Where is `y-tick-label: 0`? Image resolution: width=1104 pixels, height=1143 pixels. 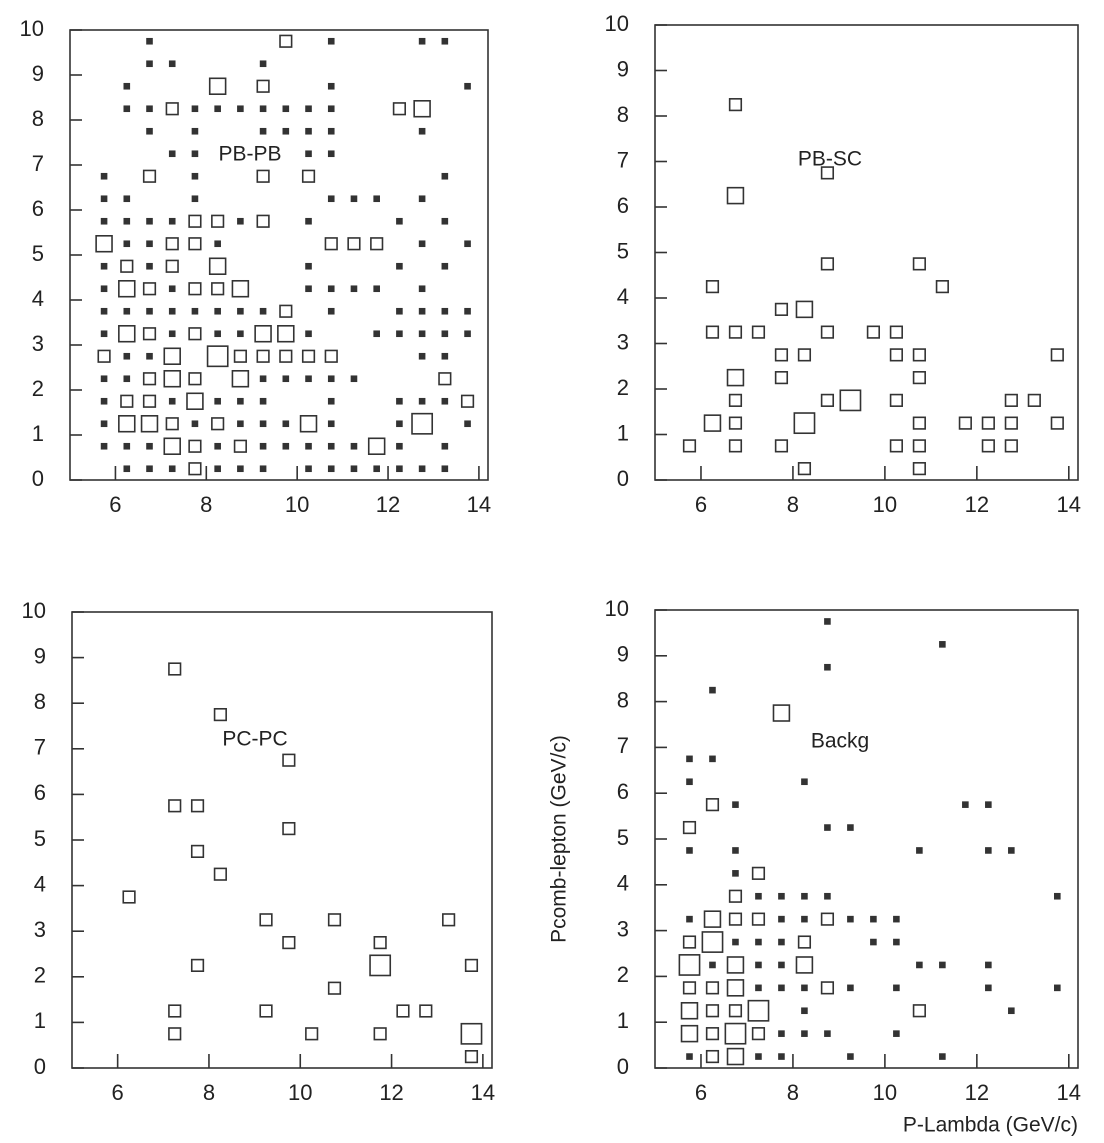 y-tick-label: 0 is located at coordinates (40, 1066).